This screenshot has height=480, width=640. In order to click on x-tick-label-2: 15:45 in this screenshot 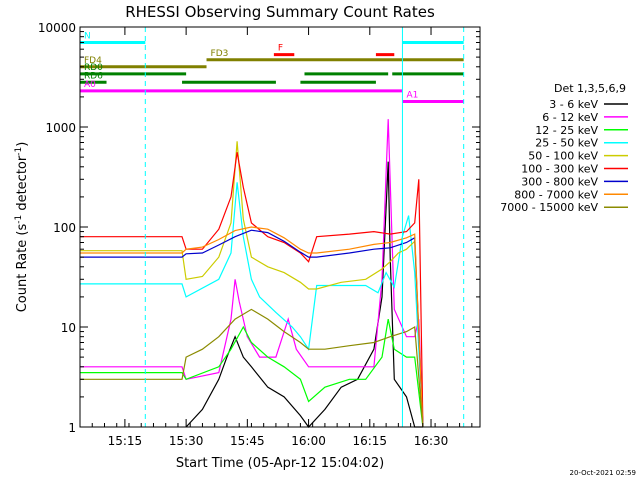, I will do `click(247, 441)`.